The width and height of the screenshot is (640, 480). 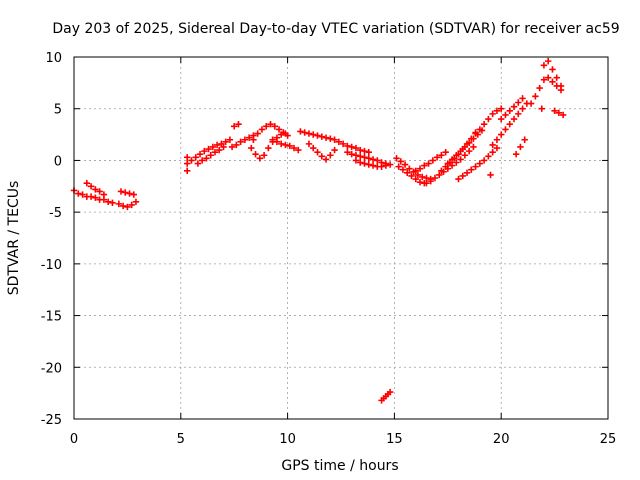 I want to click on data-point-arc17, so click(x=390, y=392).